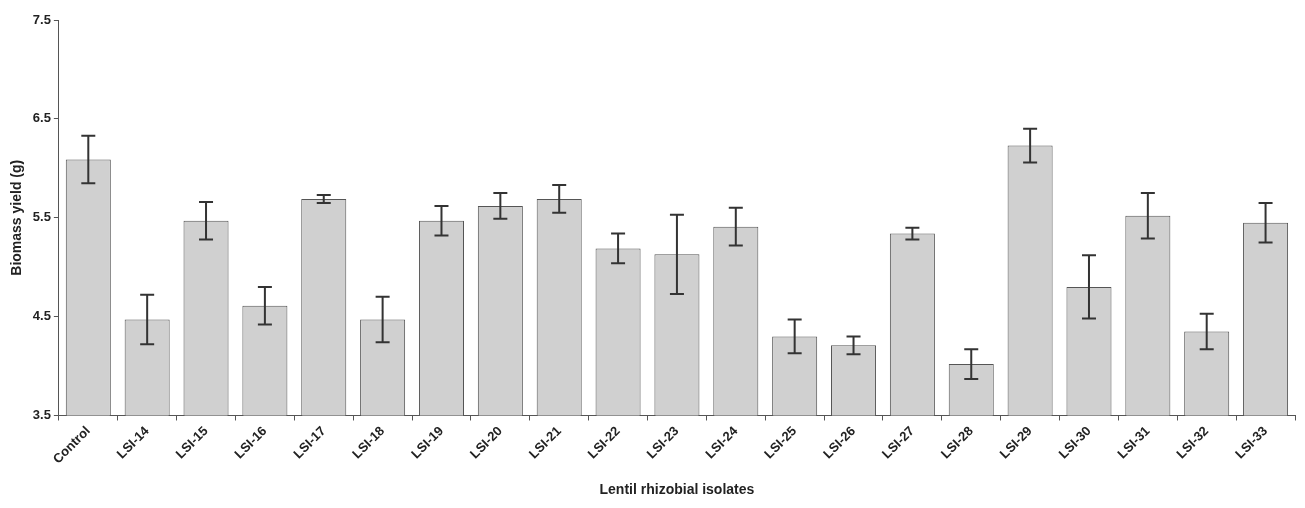 The height and width of the screenshot is (508, 1305). What do you see at coordinates (41, 118) in the screenshot?
I see `y-tick-label: 6.5` at bounding box center [41, 118].